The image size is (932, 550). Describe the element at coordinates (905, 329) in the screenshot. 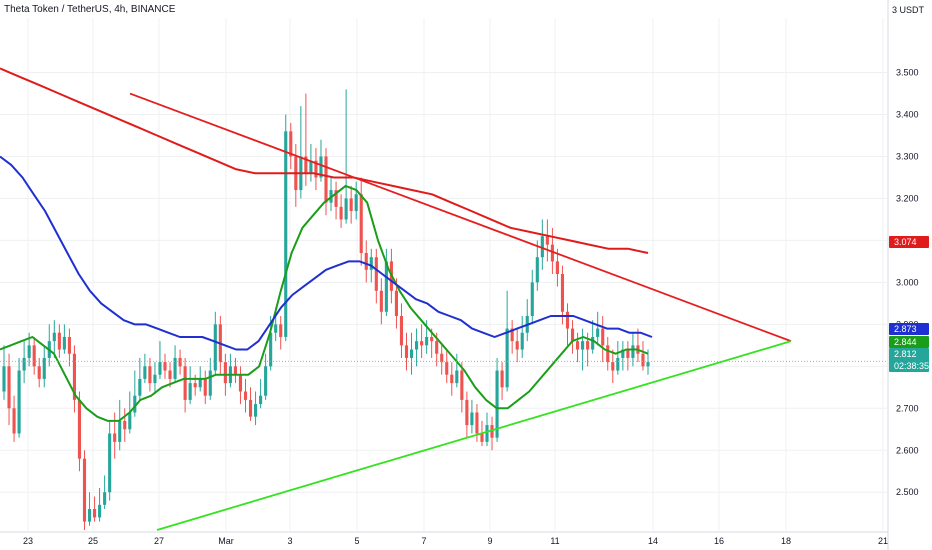

I see `price-axis-tag-value: 2.873` at that location.